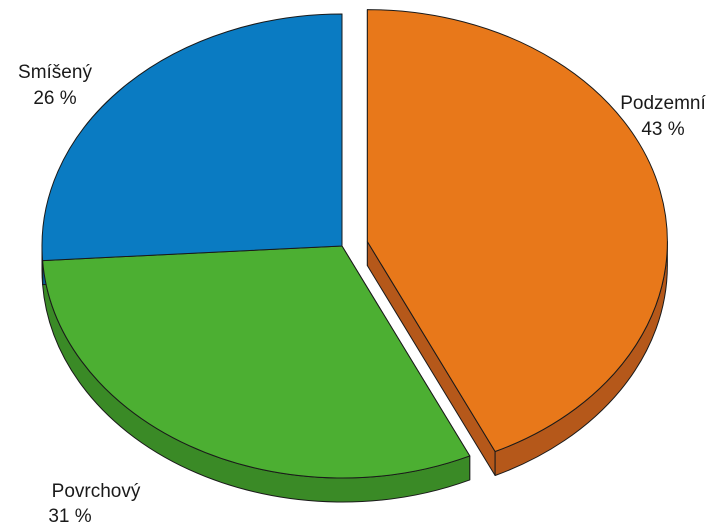  Describe the element at coordinates (54, 98) in the screenshot. I see `slice-label-smiseny-value: 26 %` at that location.